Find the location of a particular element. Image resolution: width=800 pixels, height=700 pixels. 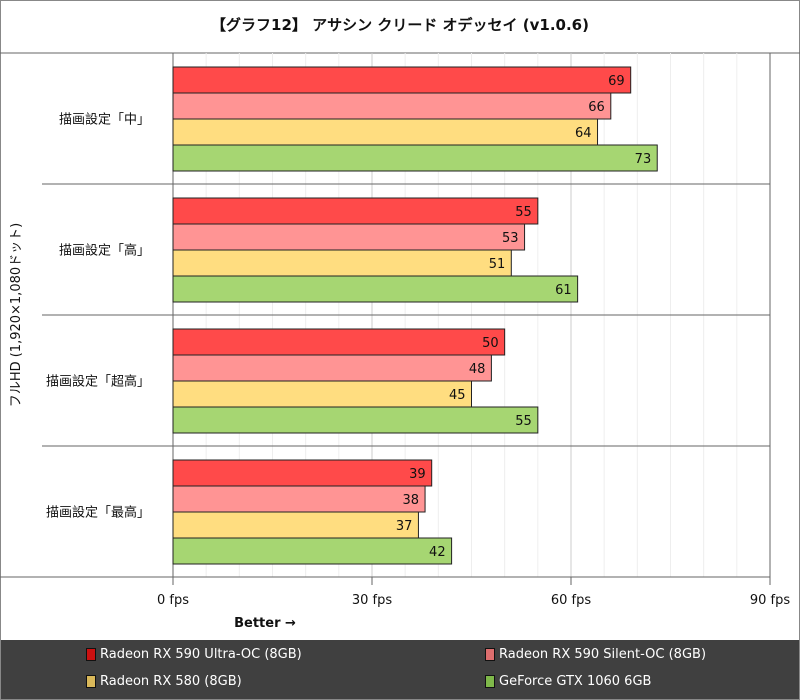

data-label: 61 is located at coordinates (563, 290).